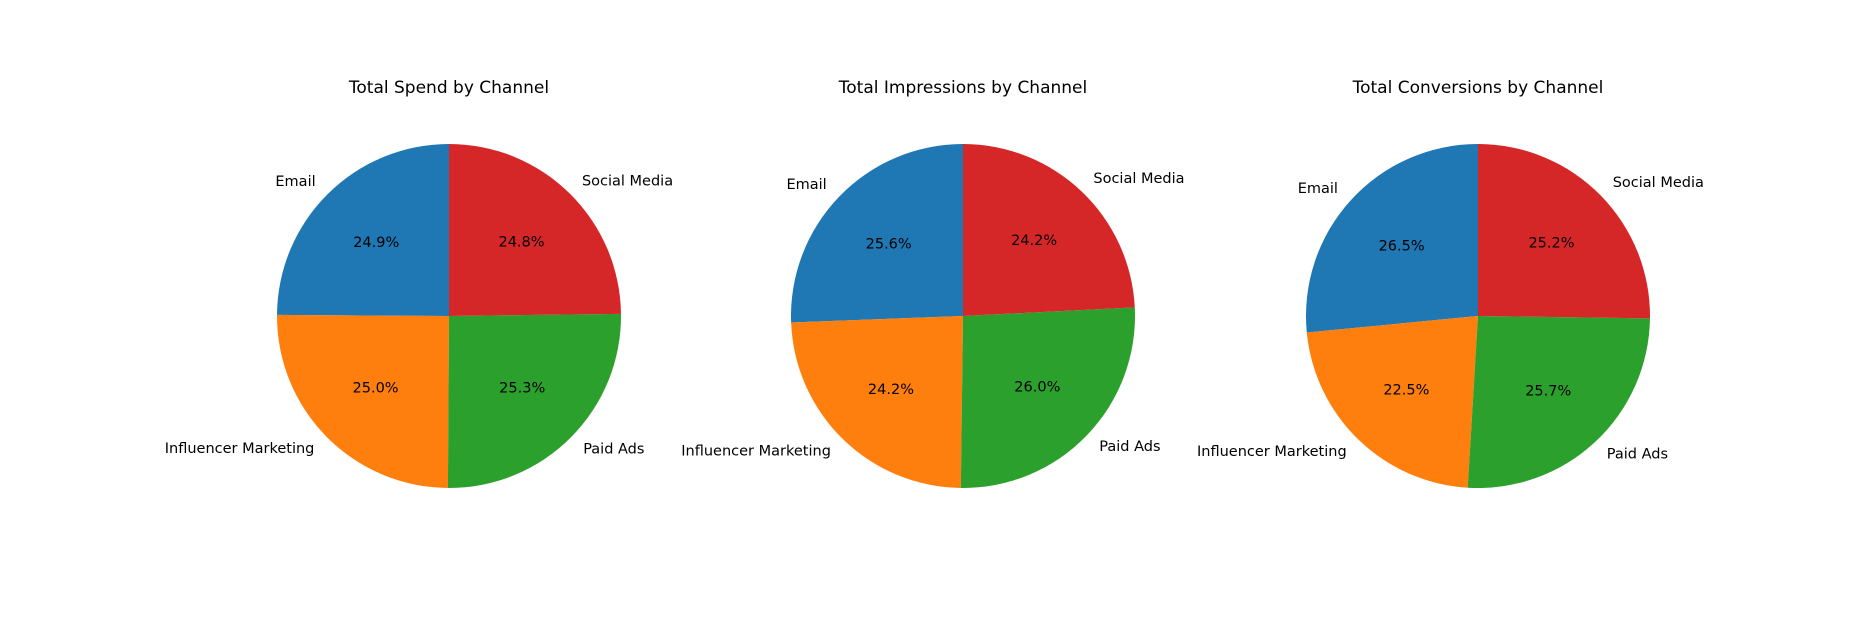 The height and width of the screenshot is (625, 1875). What do you see at coordinates (1402, 247) in the screenshot?
I see `percent-label-email: 26.5%` at bounding box center [1402, 247].